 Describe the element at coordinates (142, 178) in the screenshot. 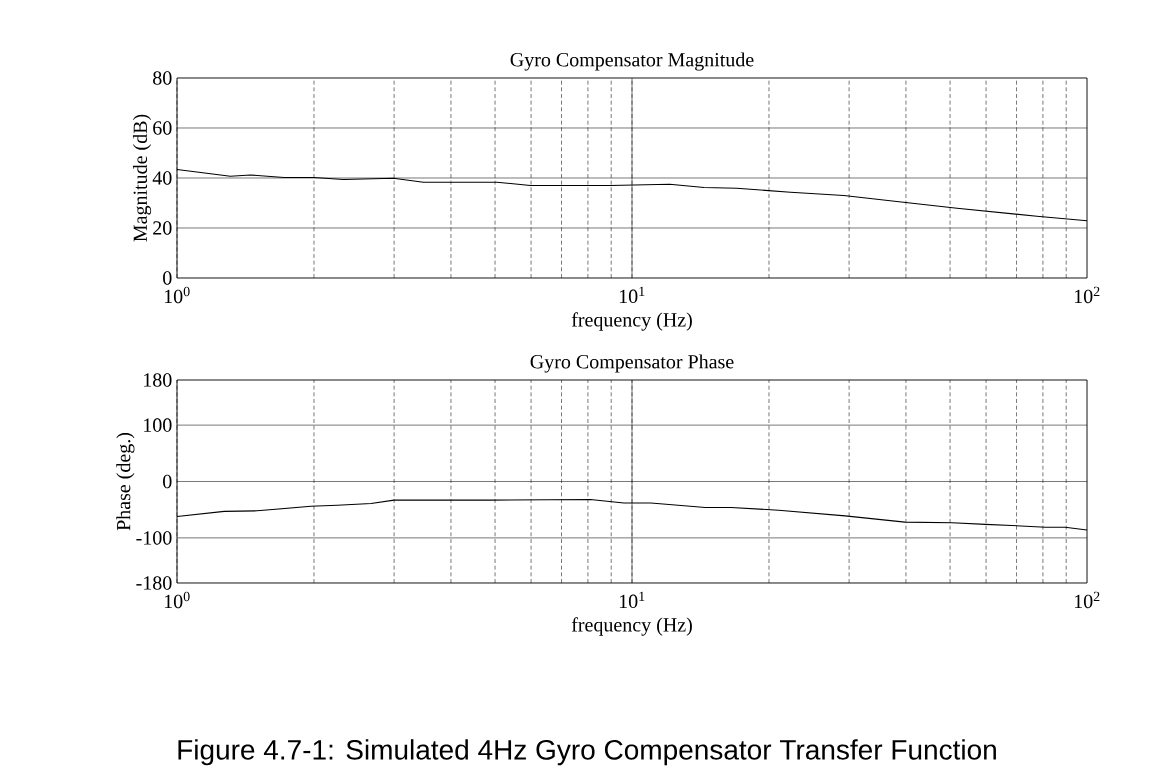

I see `y-axis-title: Magnitude (dB)` at that location.